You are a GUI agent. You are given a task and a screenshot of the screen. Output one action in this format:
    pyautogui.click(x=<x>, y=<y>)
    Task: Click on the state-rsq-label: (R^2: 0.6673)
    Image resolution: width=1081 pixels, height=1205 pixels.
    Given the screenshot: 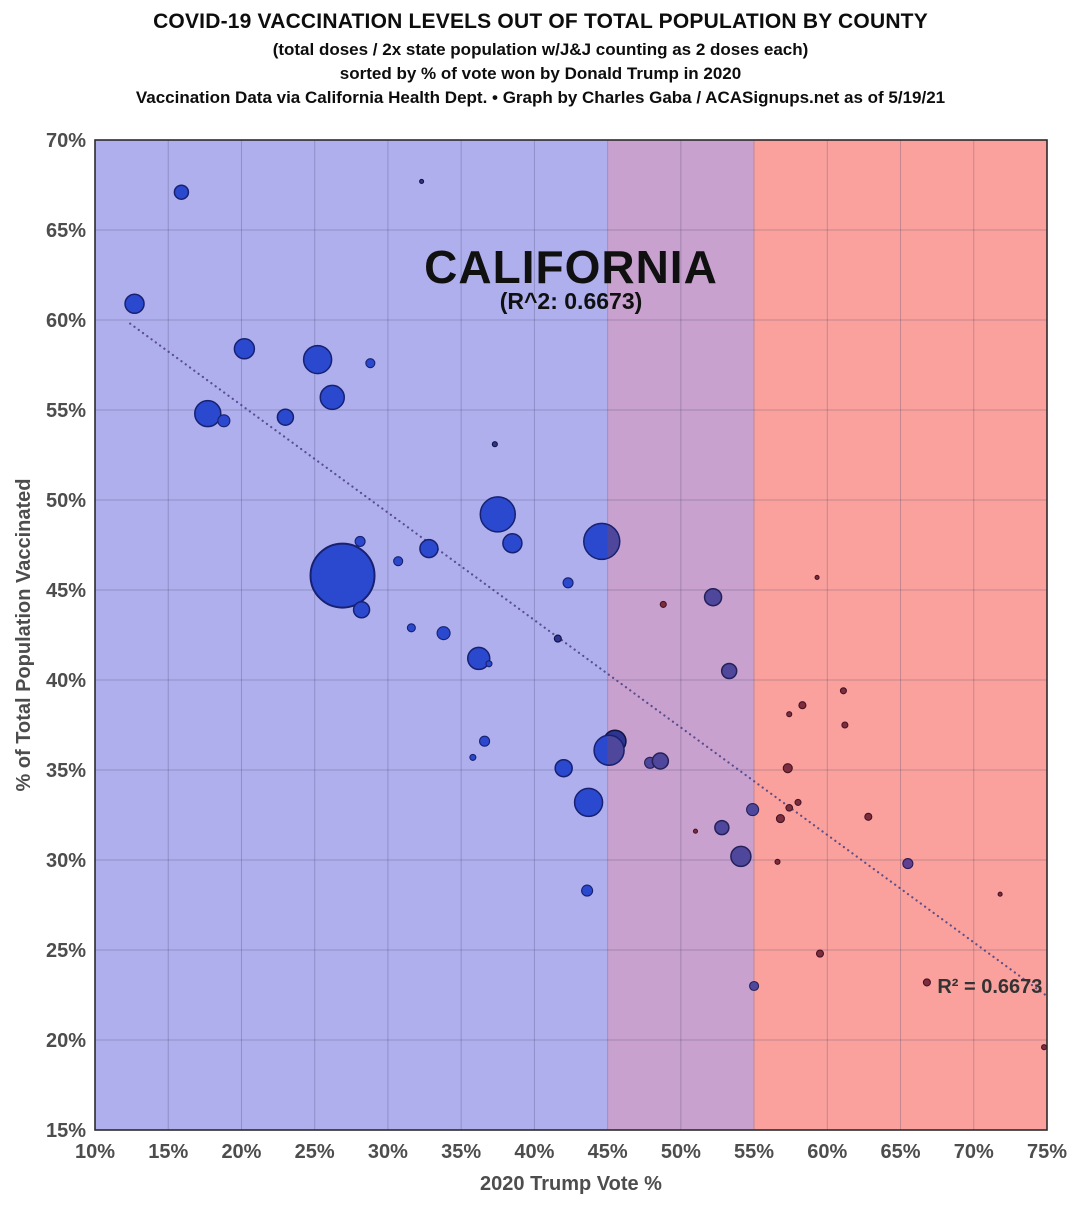 What is the action you would take?
    pyautogui.click(x=571, y=301)
    